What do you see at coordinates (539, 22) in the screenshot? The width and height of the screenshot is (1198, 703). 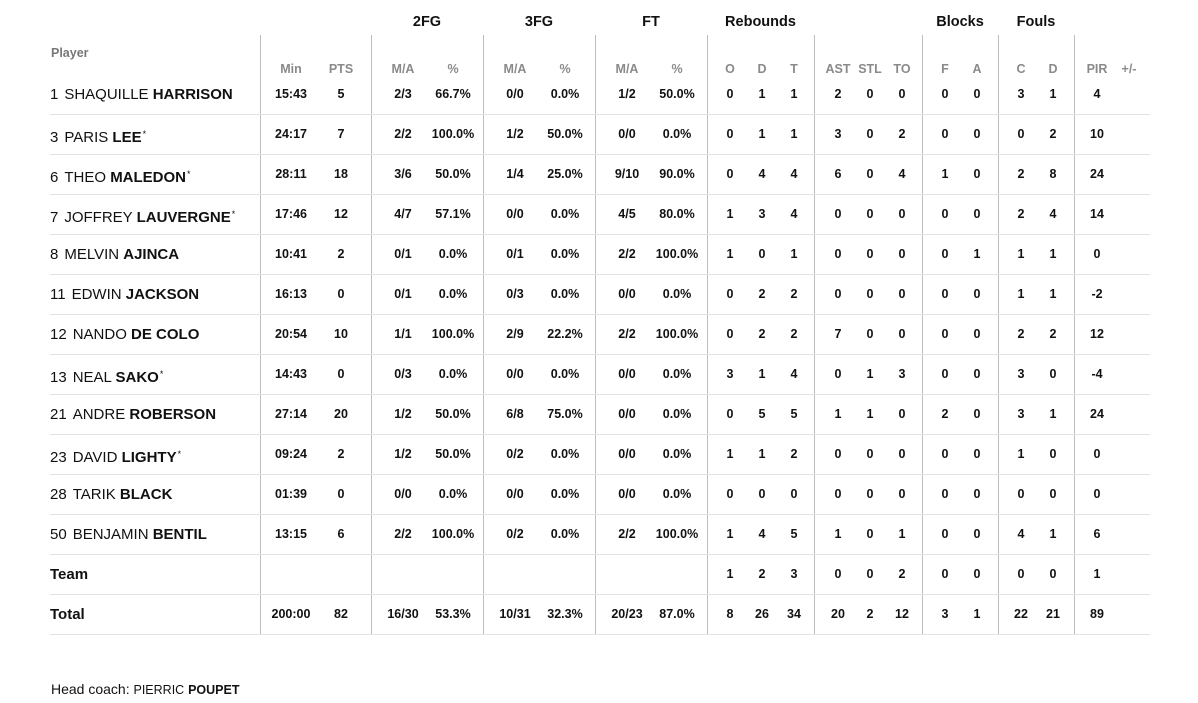 I see `group-header-3fg: 3FG` at bounding box center [539, 22].